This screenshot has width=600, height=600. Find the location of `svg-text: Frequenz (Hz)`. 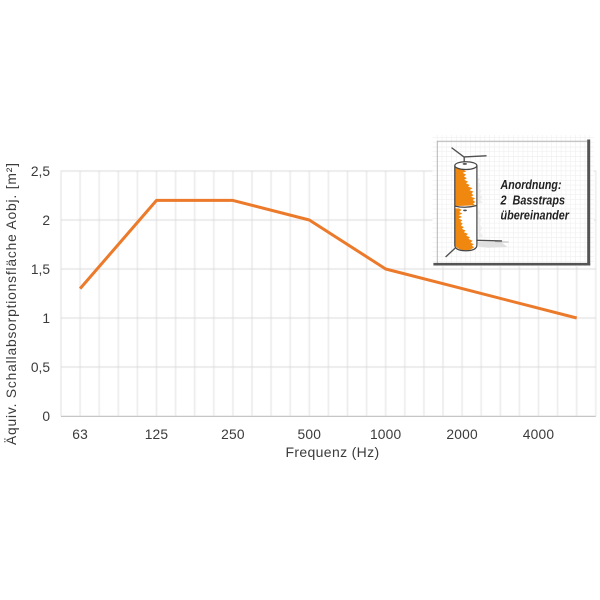

svg-text: Frequenz (Hz) is located at coordinates (332, 452).